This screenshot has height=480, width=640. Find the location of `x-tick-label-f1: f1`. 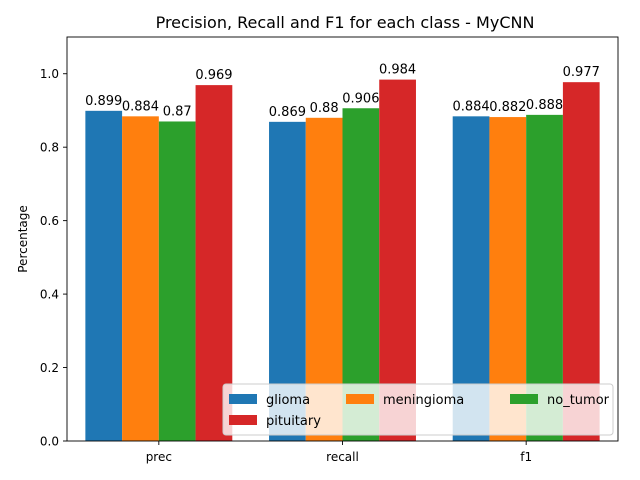

x-tick-label-f1: f1 is located at coordinates (526, 457).